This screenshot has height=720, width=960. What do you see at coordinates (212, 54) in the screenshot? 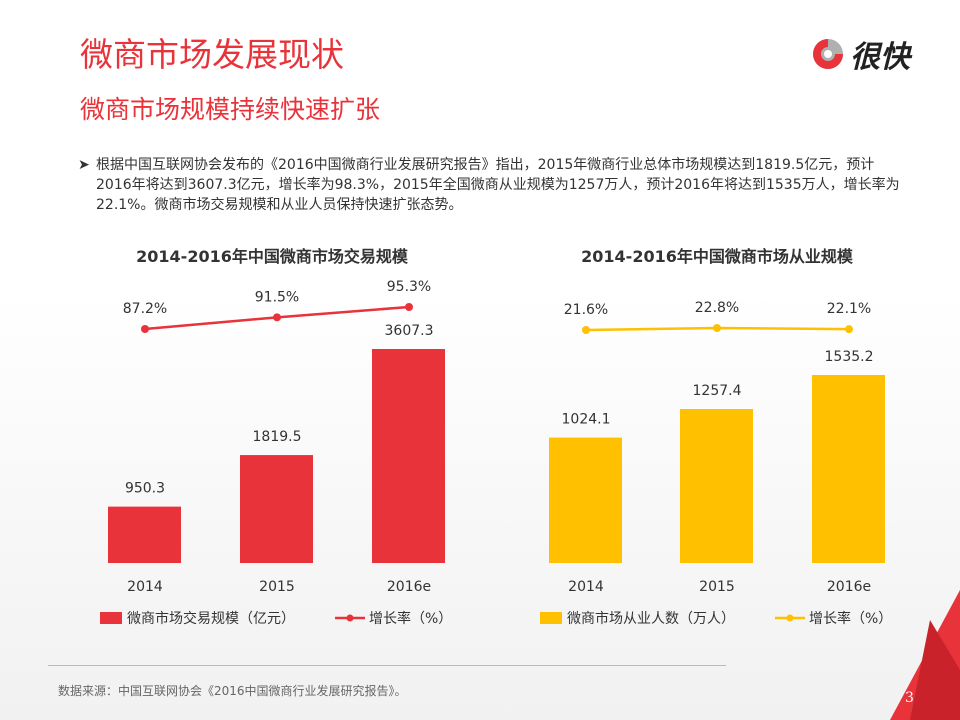
I see `page-title: 微商市场发展现状` at bounding box center [212, 54].